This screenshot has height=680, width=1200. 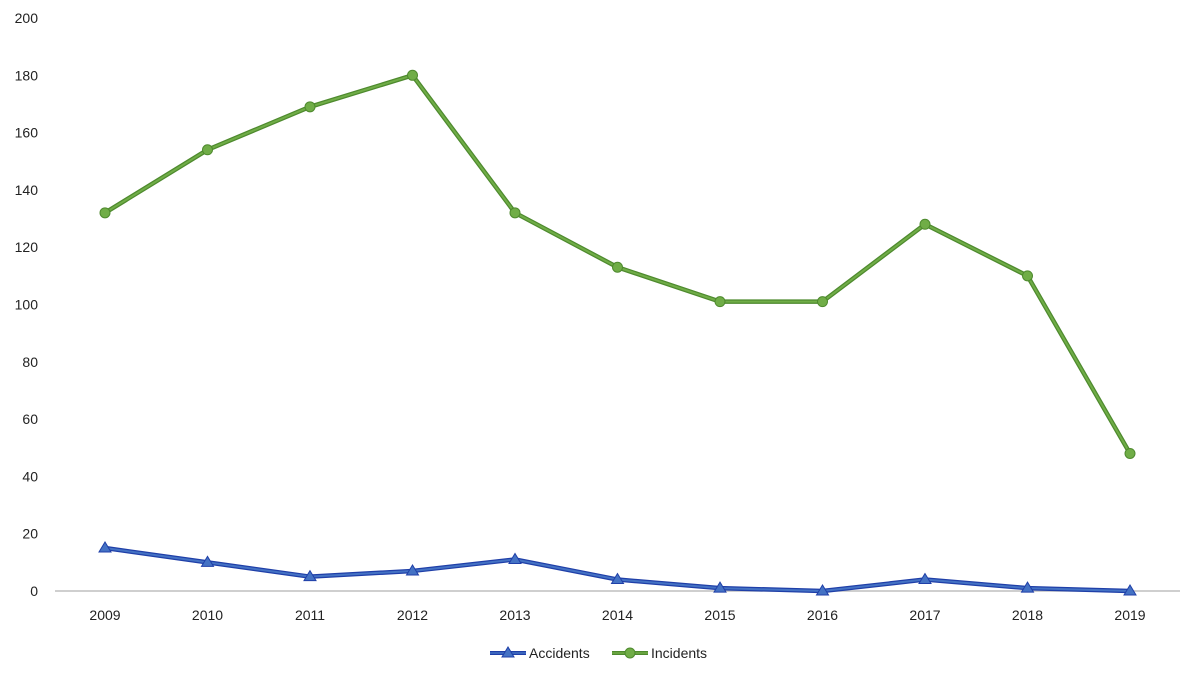 What do you see at coordinates (30, 476) in the screenshot?
I see `y-tick-label: 40` at bounding box center [30, 476].